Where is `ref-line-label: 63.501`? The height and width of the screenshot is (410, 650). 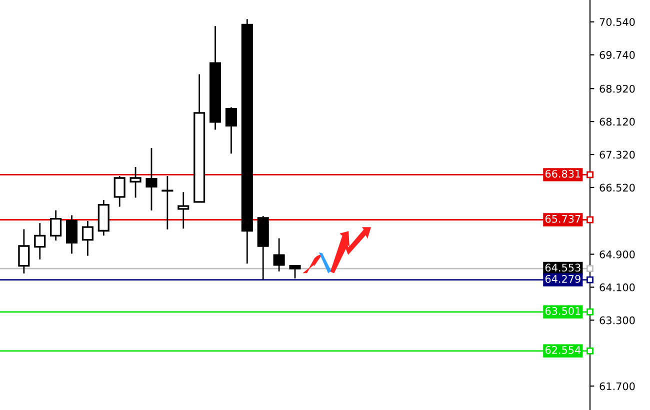
ref-line-label: 63.501 is located at coordinates (562, 311).